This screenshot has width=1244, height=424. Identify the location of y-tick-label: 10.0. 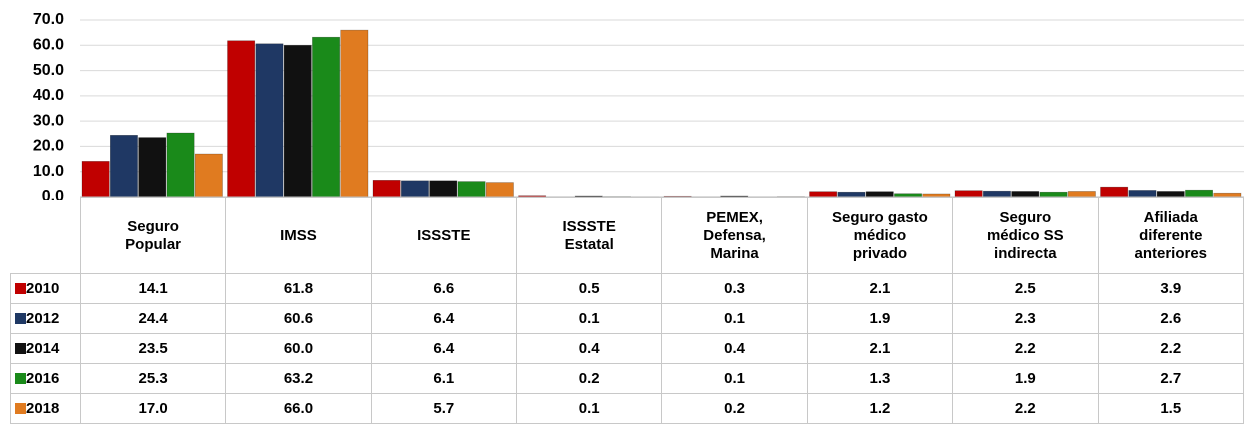
(48, 171).